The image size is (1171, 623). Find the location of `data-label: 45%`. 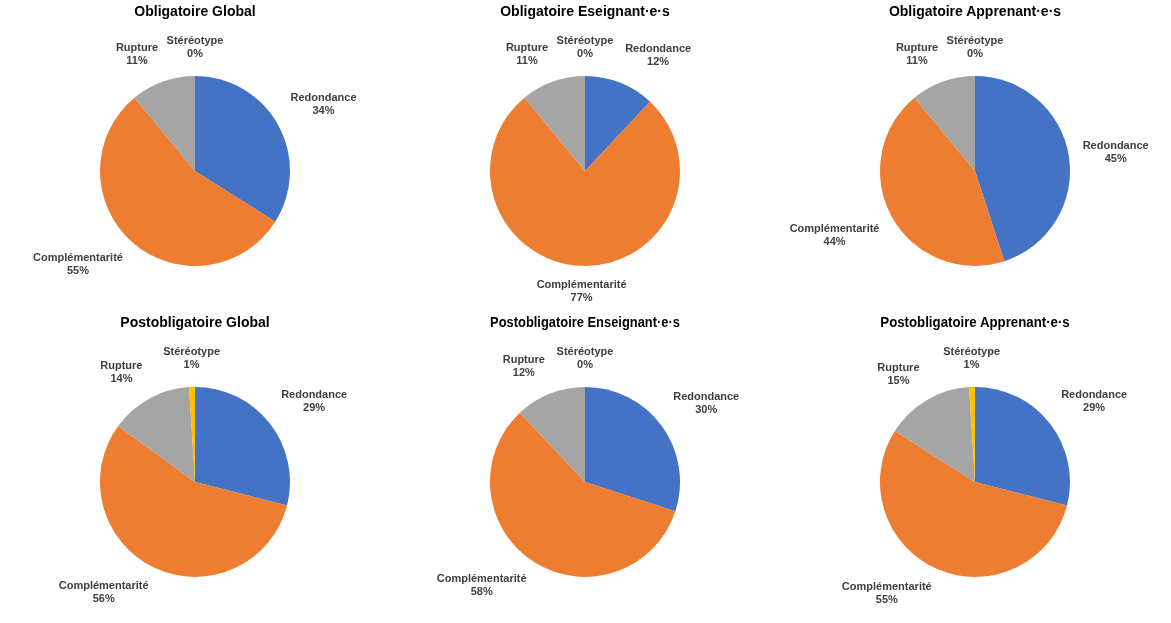

data-label: 45% is located at coordinates (1115, 158).